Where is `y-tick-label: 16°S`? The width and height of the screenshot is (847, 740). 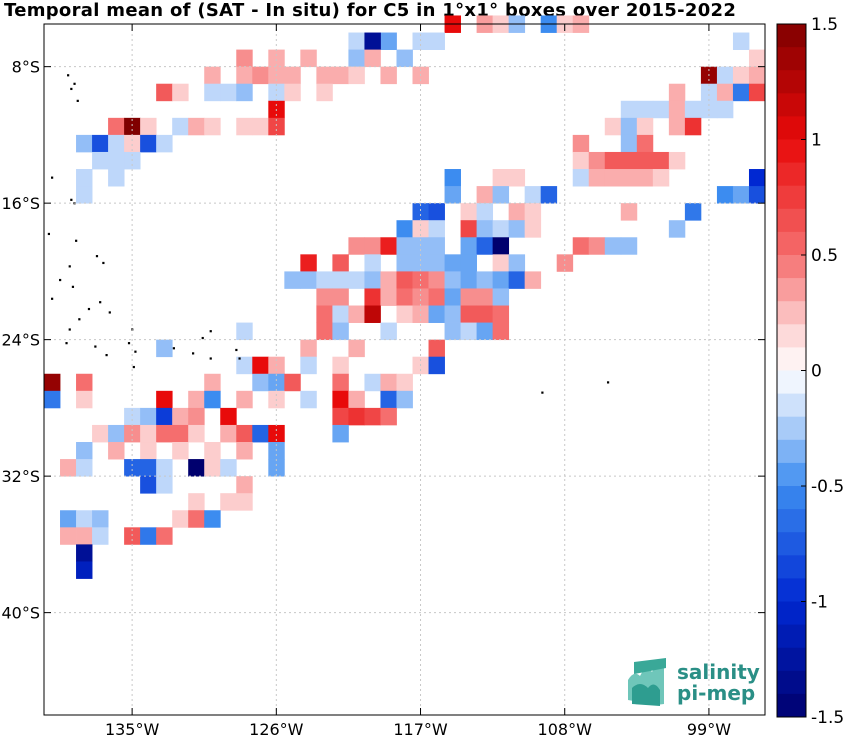
y-tick-label: 16°S is located at coordinates (20, 203).